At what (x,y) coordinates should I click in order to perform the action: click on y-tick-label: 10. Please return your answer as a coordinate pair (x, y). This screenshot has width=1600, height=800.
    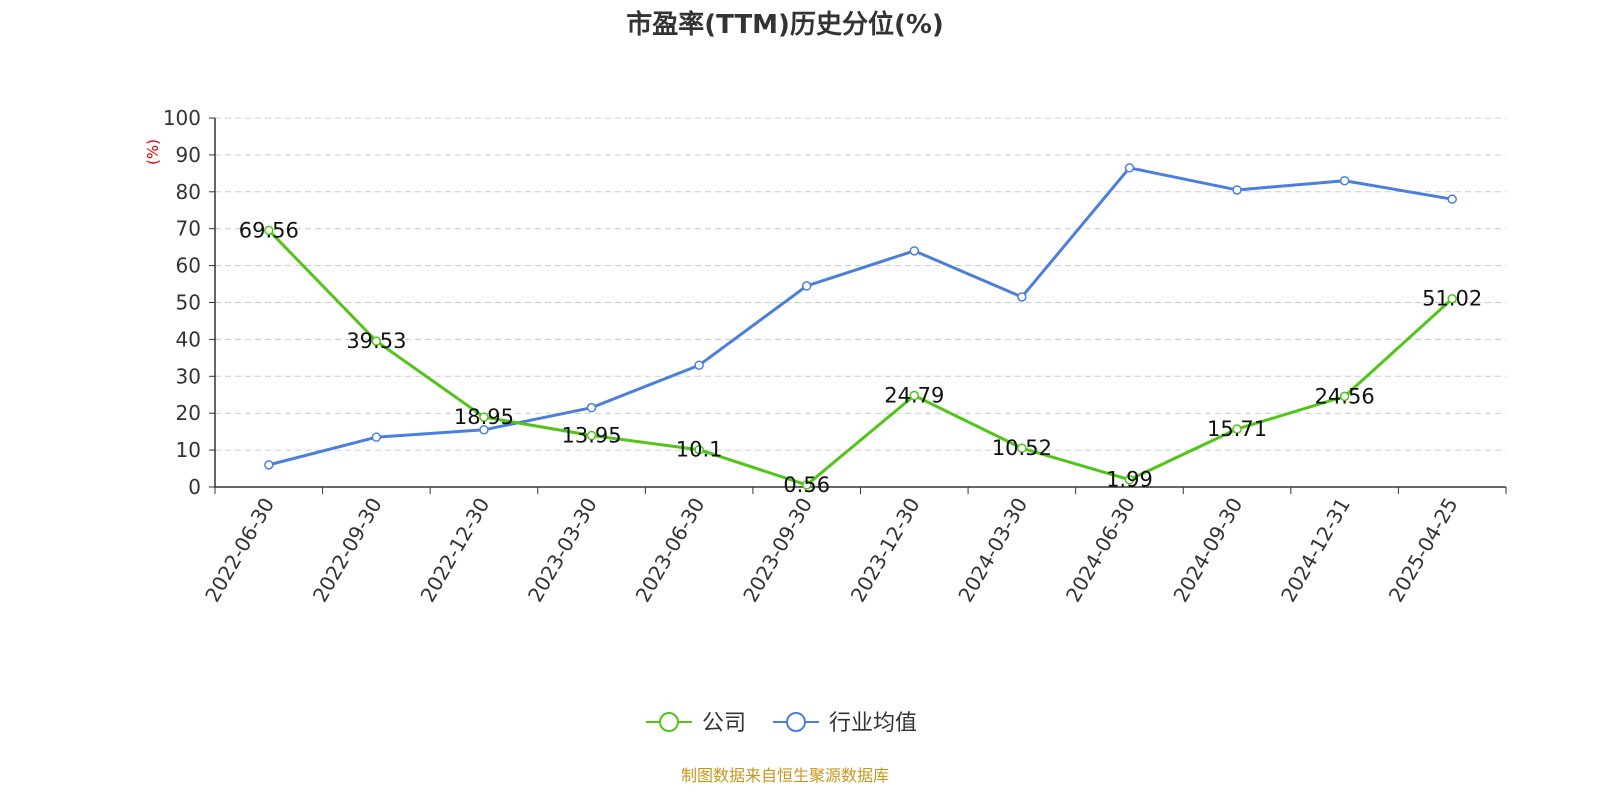
    Looking at the image, I should click on (188, 450).